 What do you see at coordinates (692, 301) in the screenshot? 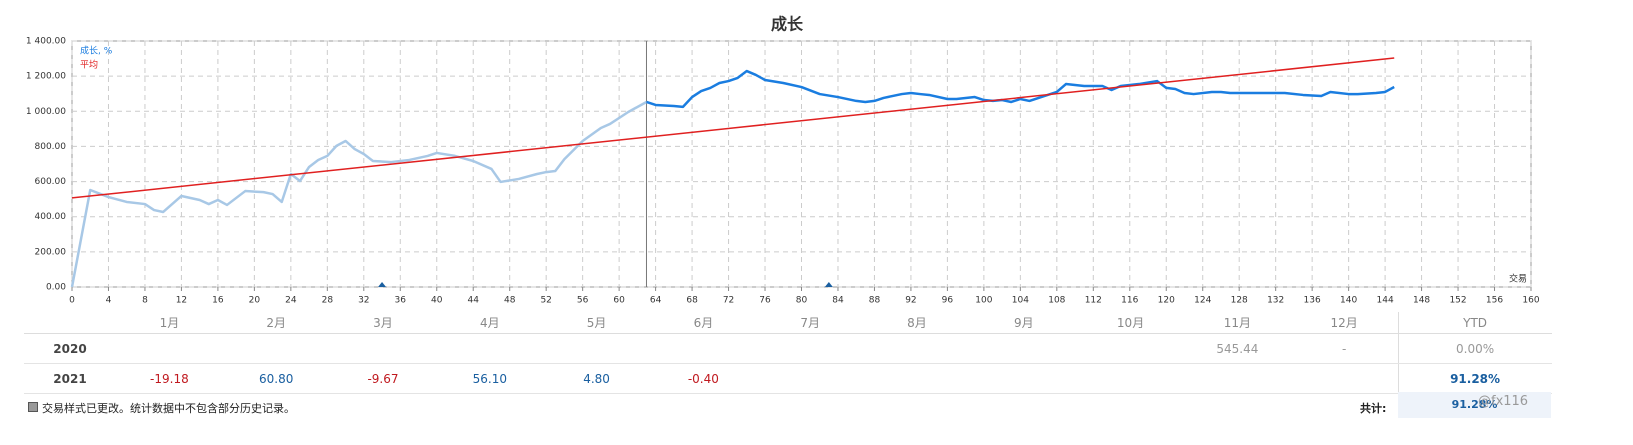
I see `x-tick-label: 68` at bounding box center [692, 301].